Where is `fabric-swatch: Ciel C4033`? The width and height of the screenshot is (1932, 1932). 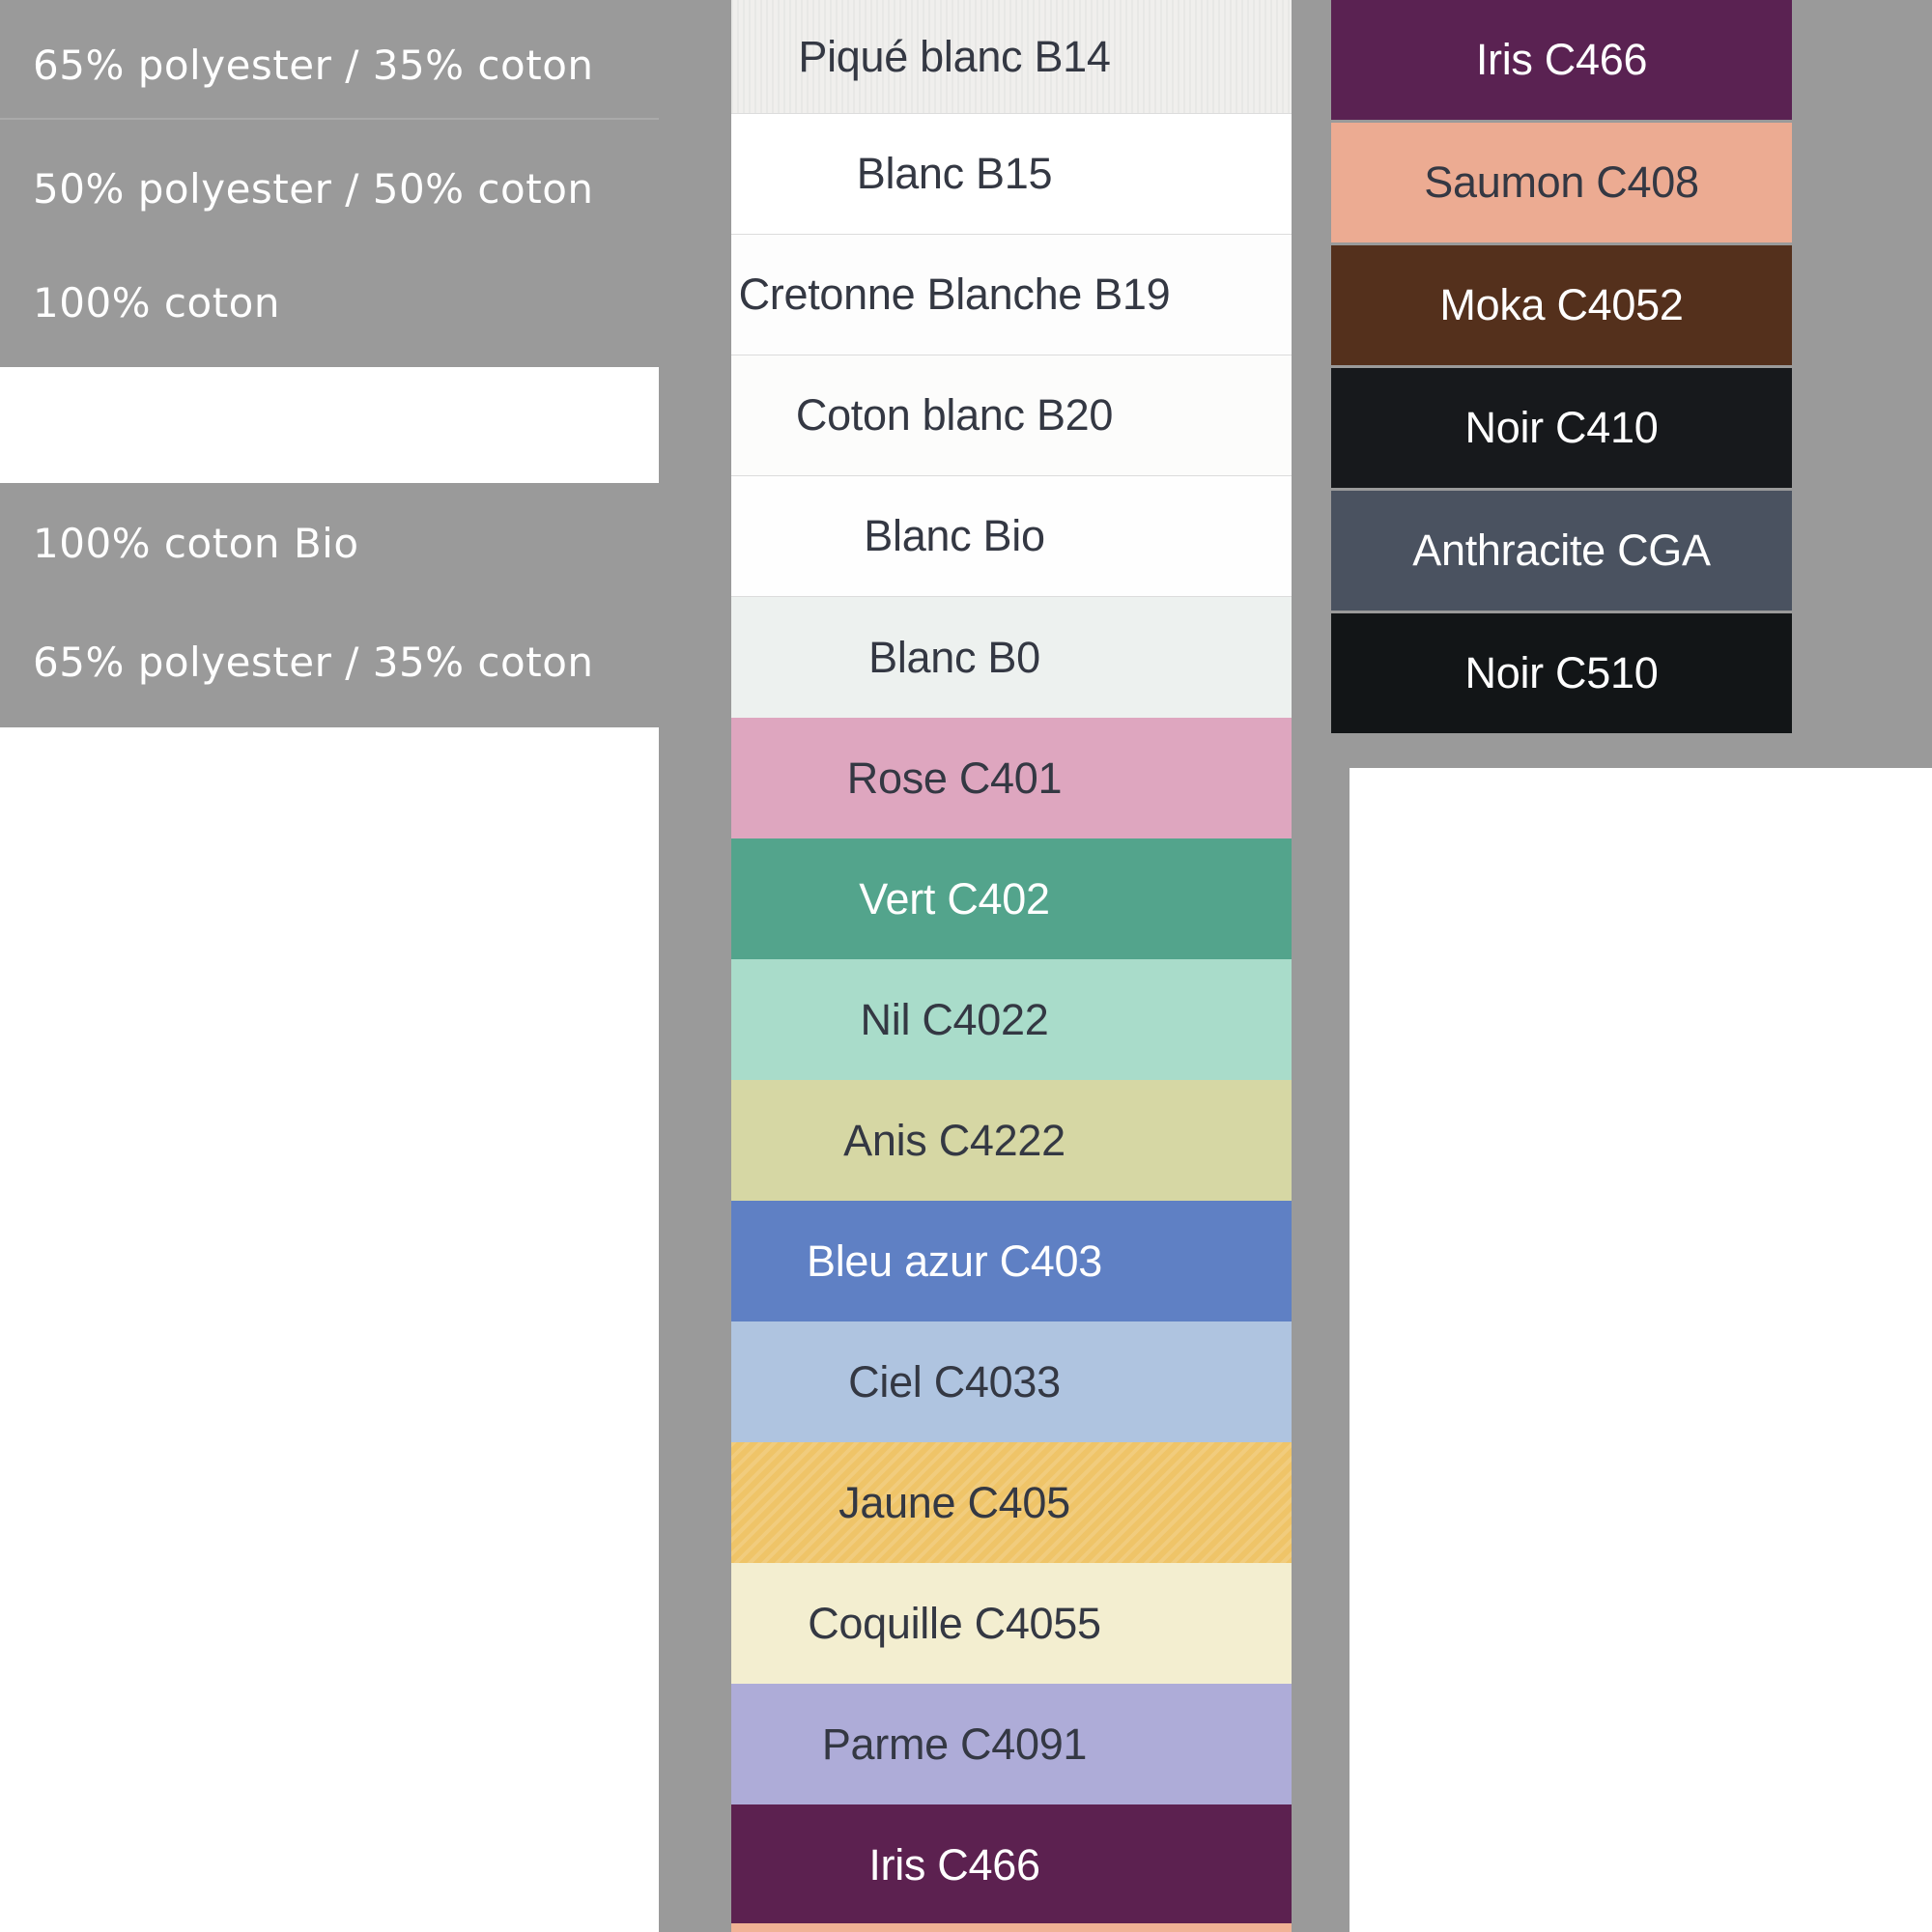 fabric-swatch: Ciel C4033 is located at coordinates (1011, 1381).